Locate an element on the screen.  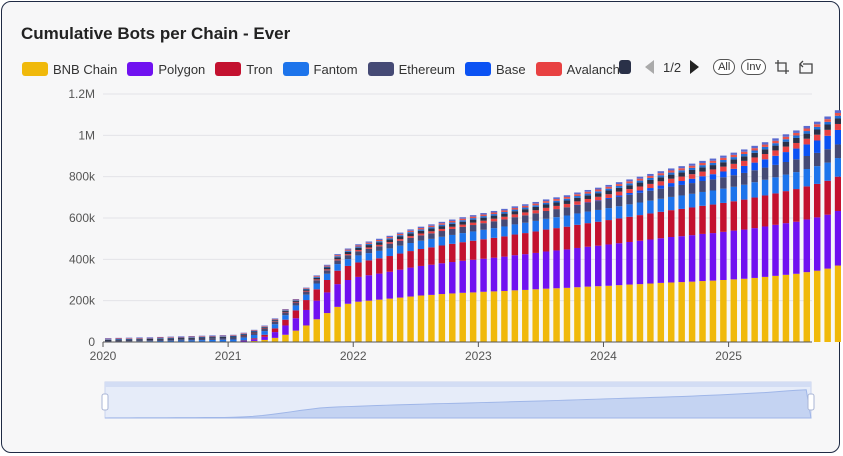
legend-item-tron: Tron is located at coordinates (244, 69).